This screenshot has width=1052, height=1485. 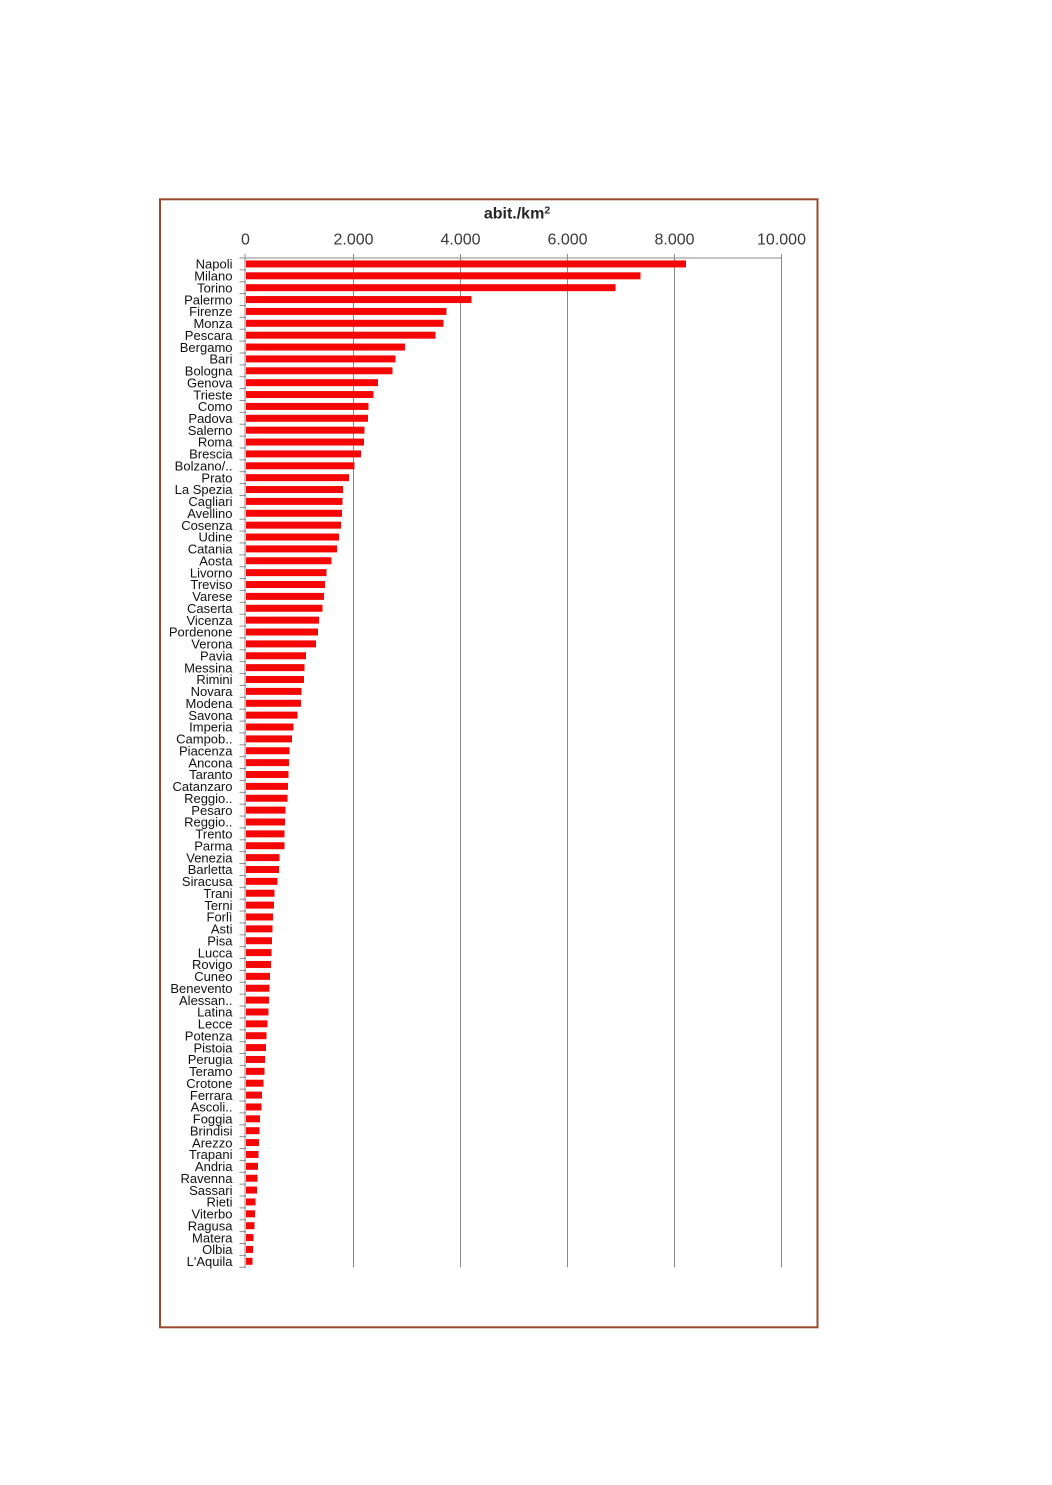 What do you see at coordinates (222, 929) in the screenshot?
I see `svg-text: Asti` at bounding box center [222, 929].